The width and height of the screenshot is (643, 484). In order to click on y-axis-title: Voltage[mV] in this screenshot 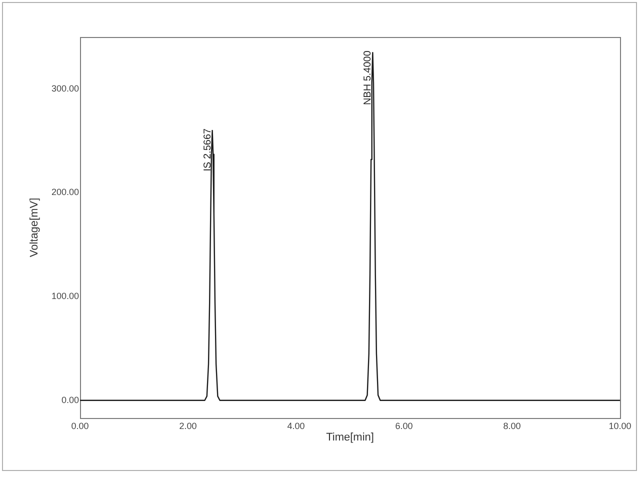, I will do `click(34, 228)`.